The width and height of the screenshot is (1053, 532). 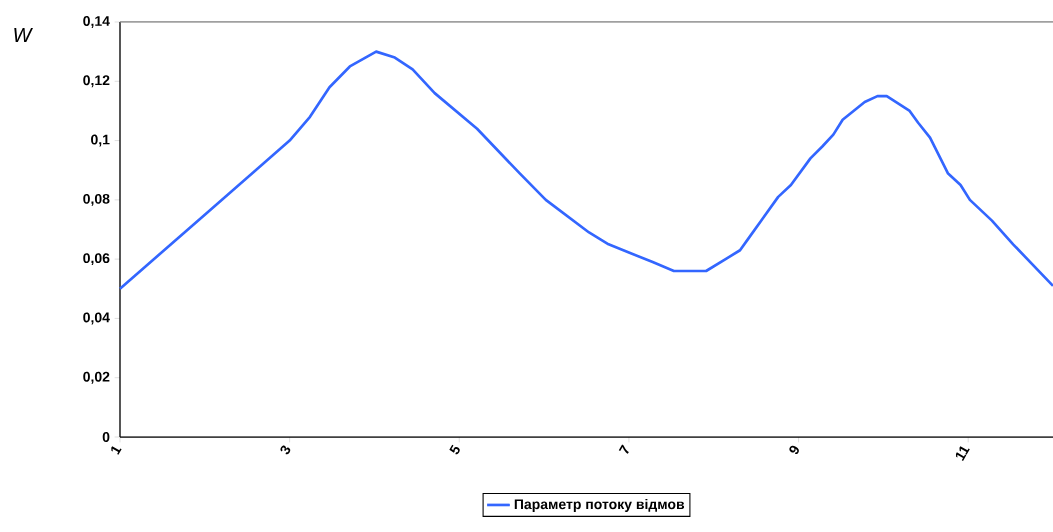 What do you see at coordinates (96, 318) in the screenshot?
I see `y-tick-label: 0,04` at bounding box center [96, 318].